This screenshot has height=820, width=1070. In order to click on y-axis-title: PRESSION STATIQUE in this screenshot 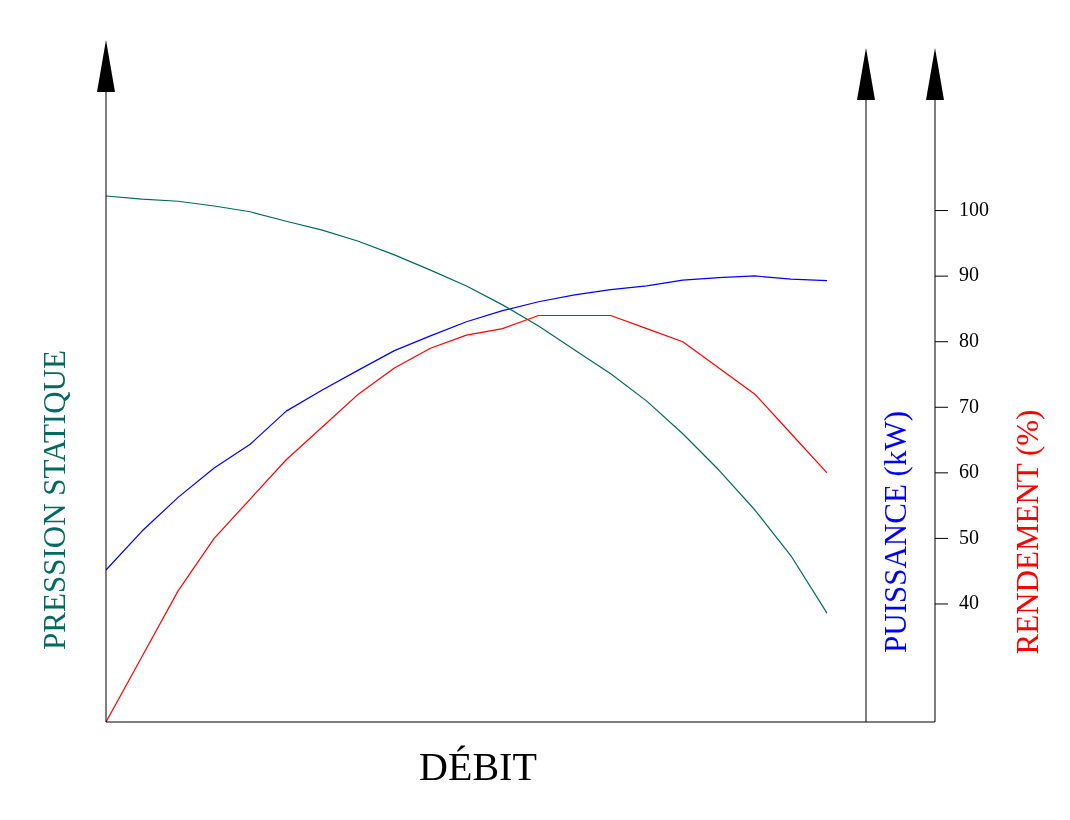, I will do `click(55, 500)`.